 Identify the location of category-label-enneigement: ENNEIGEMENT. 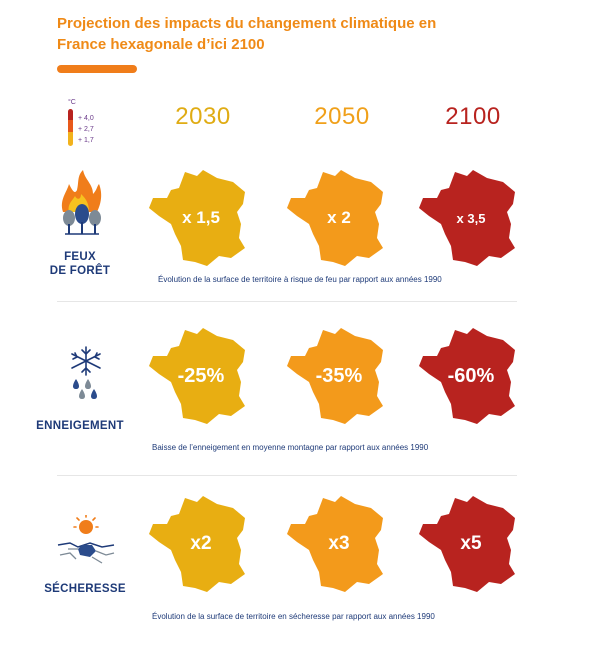
(80, 426).